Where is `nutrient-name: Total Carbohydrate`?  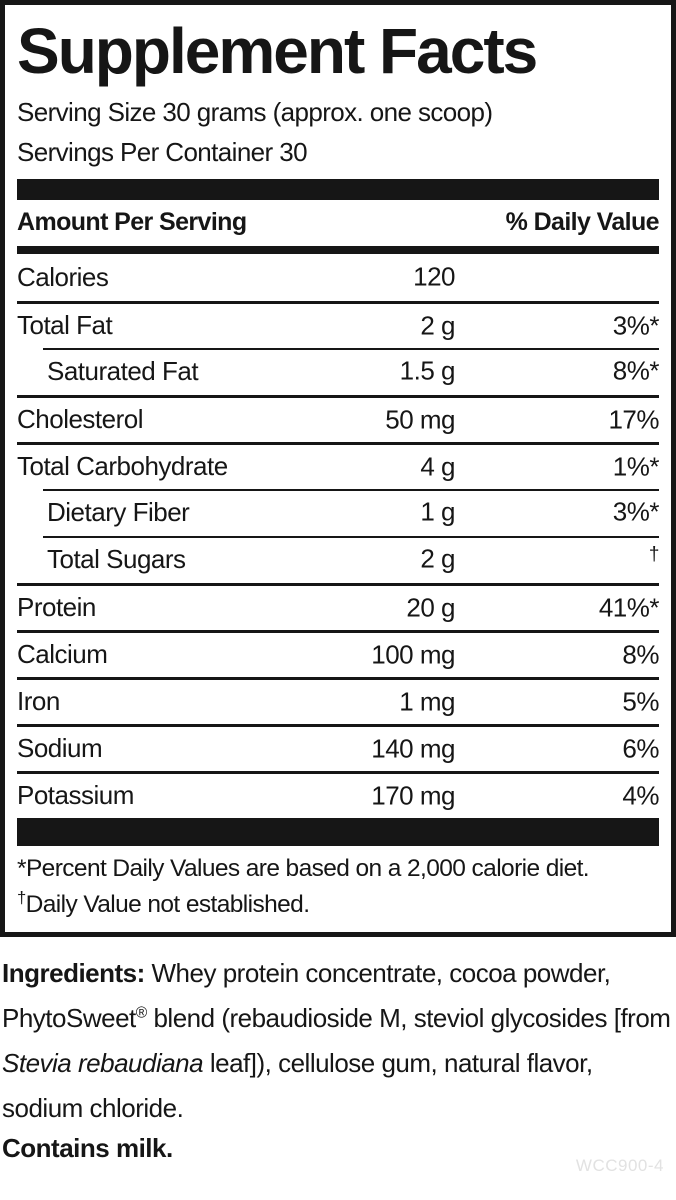 nutrient-name: Total Carbohydrate is located at coordinates (122, 466).